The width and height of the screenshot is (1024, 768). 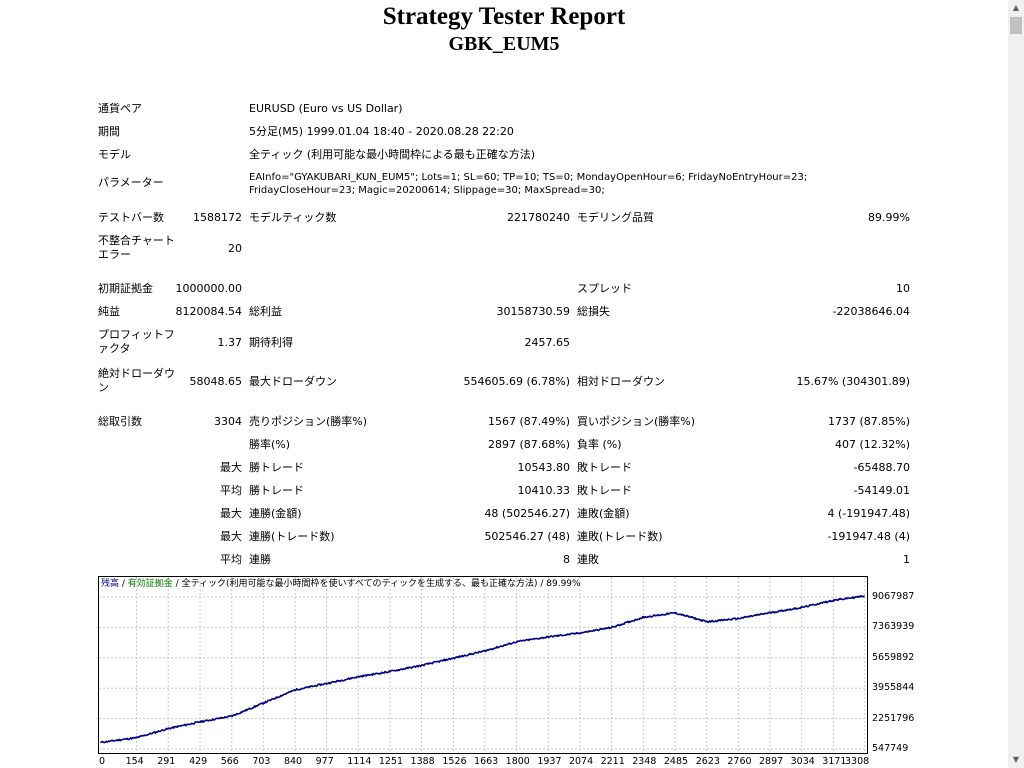 What do you see at coordinates (615, 217) in the screenshot?
I see `quality-label: モデリング品質` at bounding box center [615, 217].